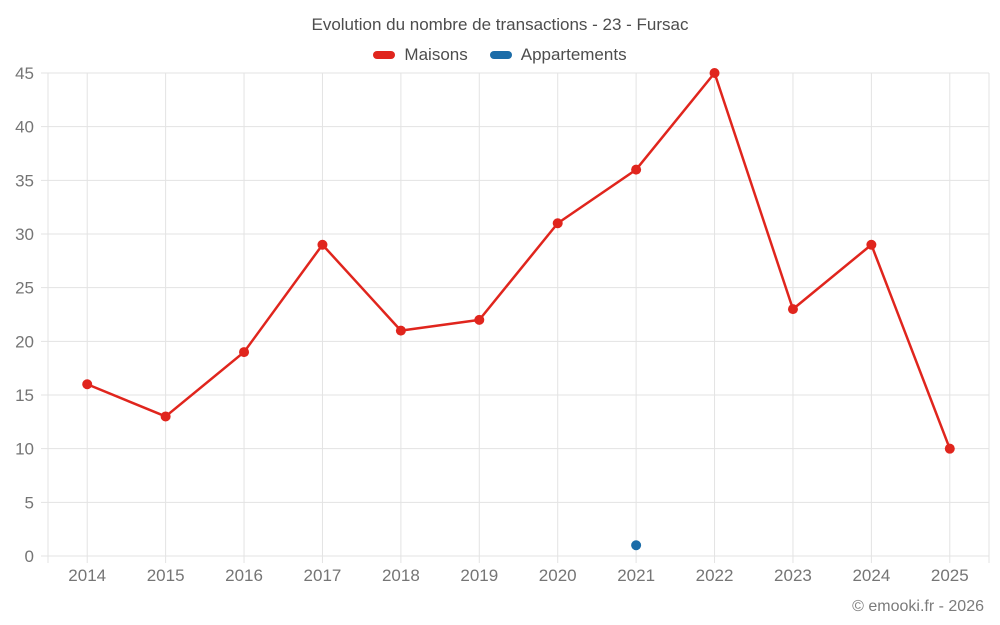 This screenshot has width=1000, height=625. What do you see at coordinates (636, 575) in the screenshot?
I see `x-tick-label: 2021` at bounding box center [636, 575].